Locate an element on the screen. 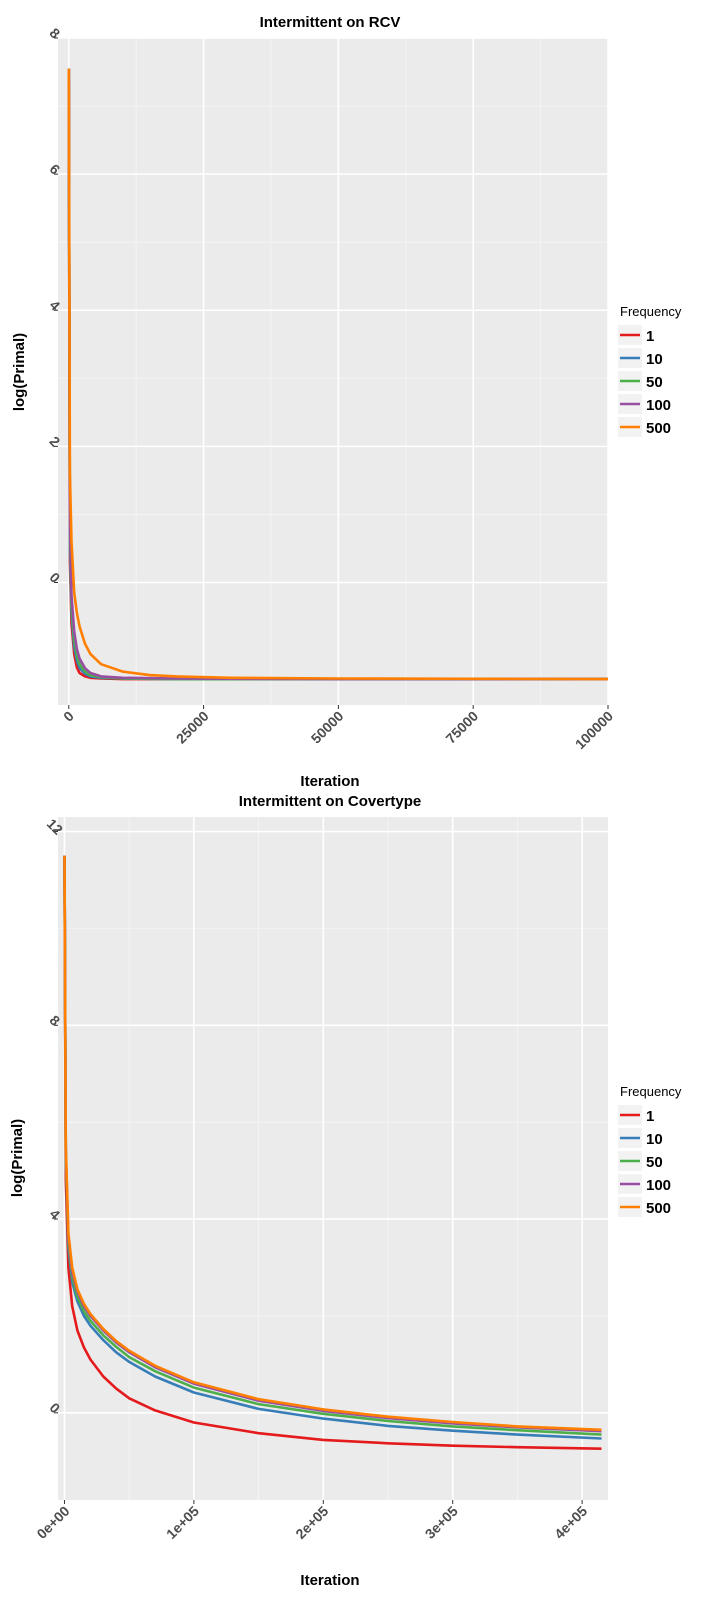  x-tick-label: 1e+05 is located at coordinates (182, 1522).